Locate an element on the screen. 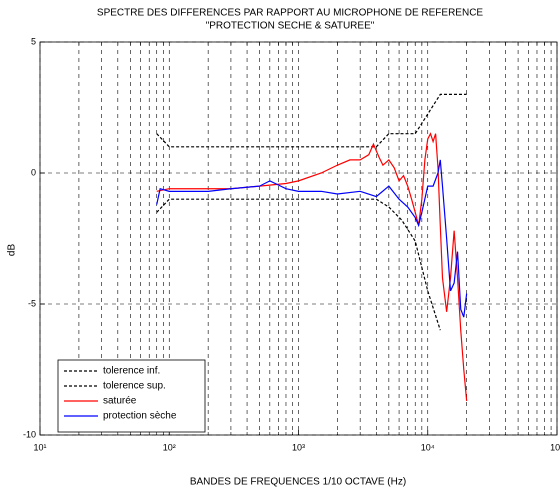 This screenshot has width=560, height=496. legend-box is located at coordinates (131, 396).